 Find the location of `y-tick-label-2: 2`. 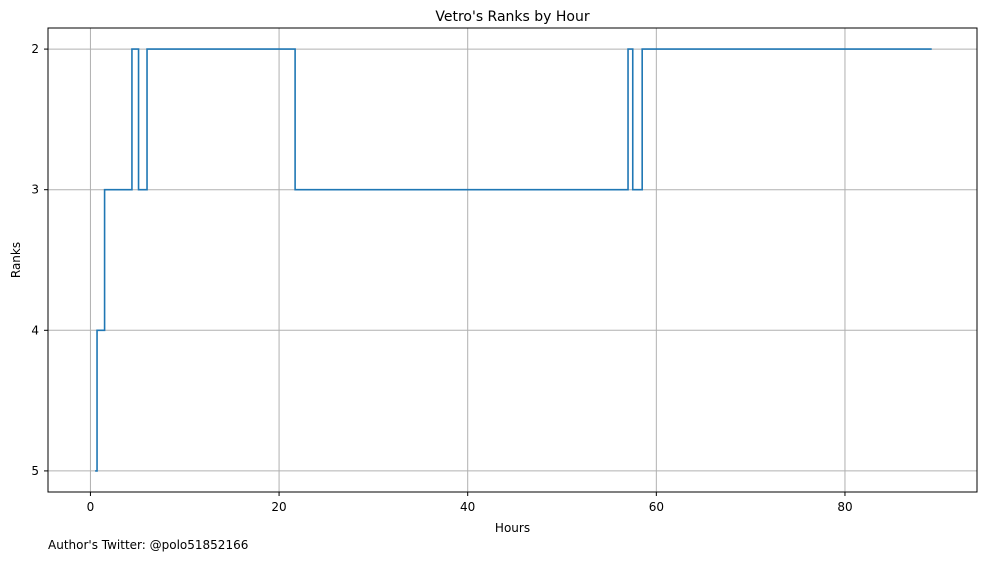

y-tick-label-2: 2 is located at coordinates (35, 49).